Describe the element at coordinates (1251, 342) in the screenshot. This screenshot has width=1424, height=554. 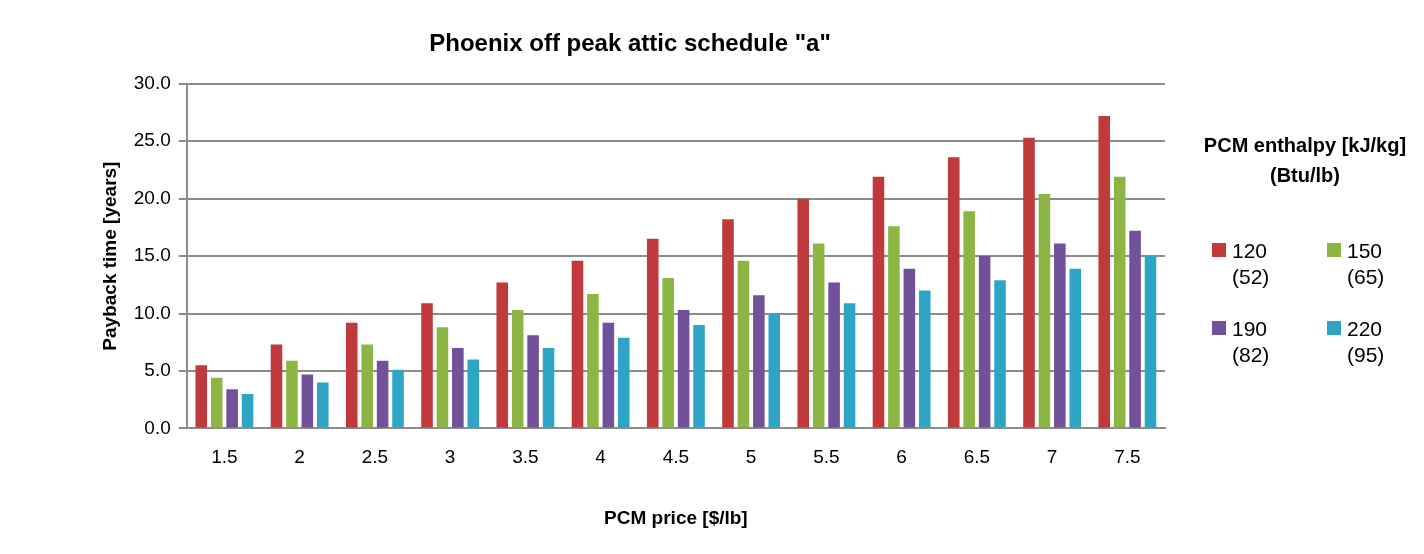
I see `legend-label: 190 (82)` at that location.